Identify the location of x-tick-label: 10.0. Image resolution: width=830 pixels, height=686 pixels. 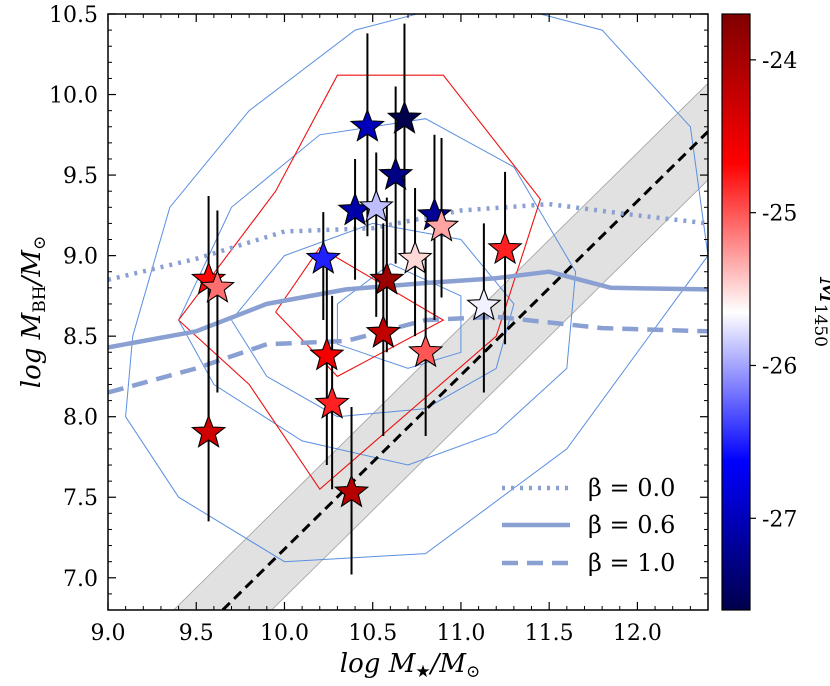
(284, 633).